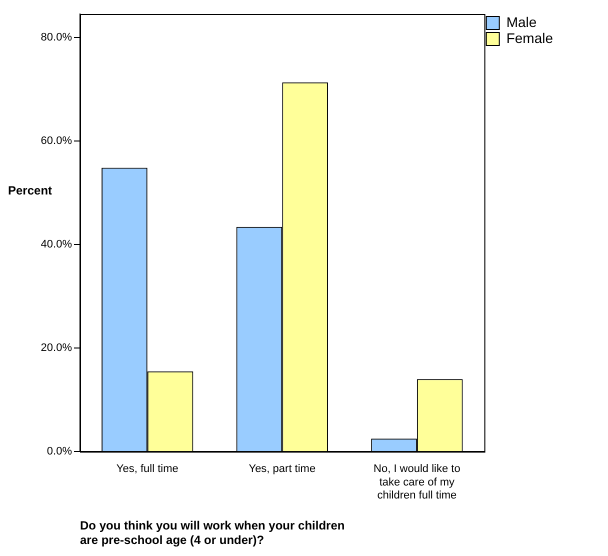 This screenshot has width=608, height=556. I want to click on y-tick-label: 0.0%, so click(59, 452).